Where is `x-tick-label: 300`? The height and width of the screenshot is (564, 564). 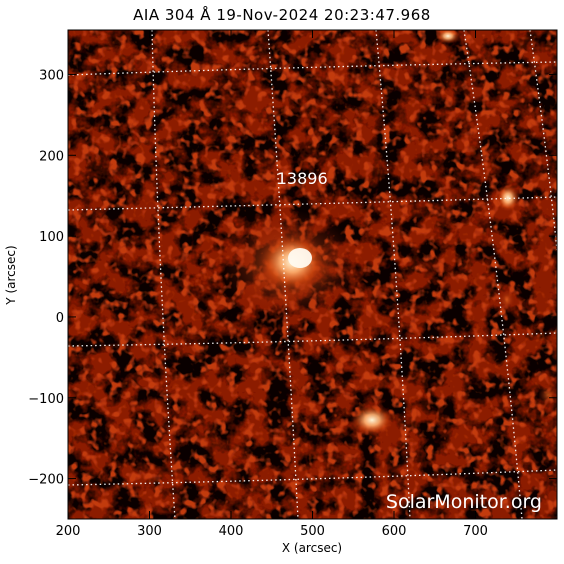 x-tick-label: 300 is located at coordinates (149, 531).